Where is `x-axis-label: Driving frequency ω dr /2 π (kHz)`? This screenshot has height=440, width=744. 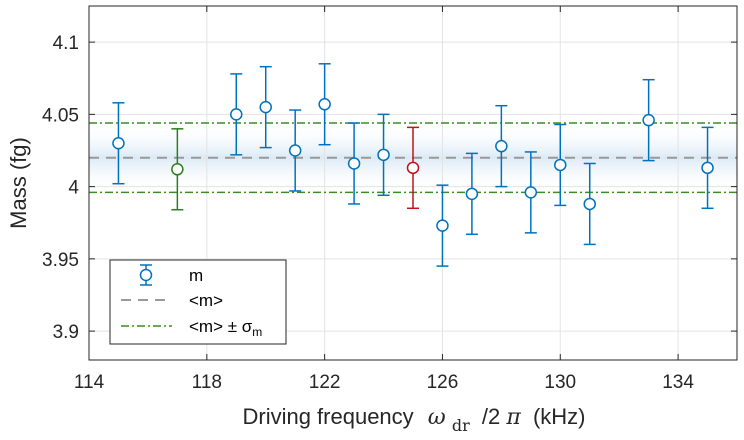
x-axis-label: Driving frequency ω dr /2 π (kHz) is located at coordinates (413, 420).